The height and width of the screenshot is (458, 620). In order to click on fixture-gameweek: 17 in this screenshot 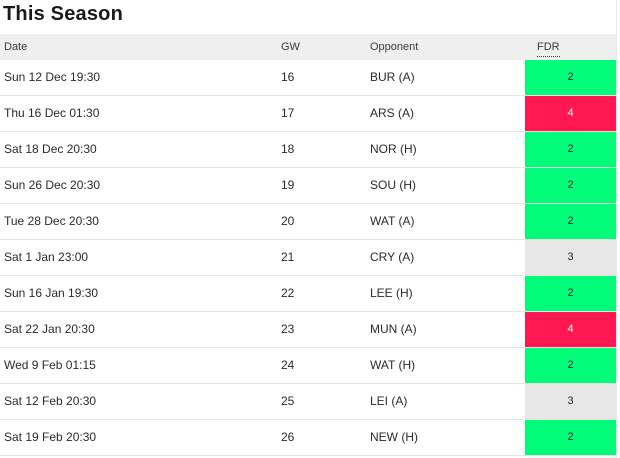, I will do `click(288, 113)`.